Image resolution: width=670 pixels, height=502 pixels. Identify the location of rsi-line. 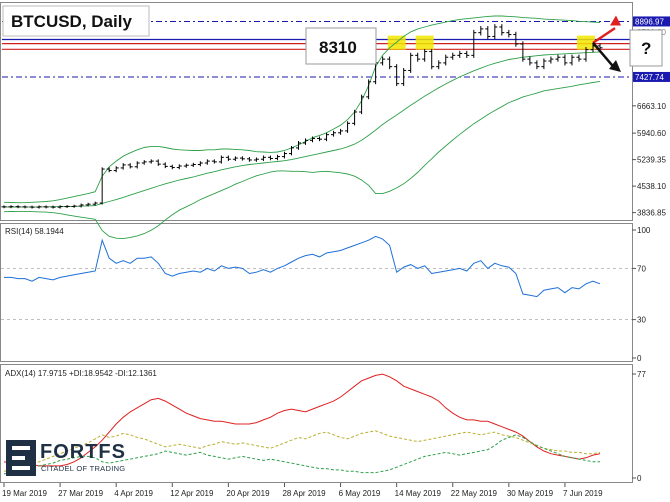
(302, 266).